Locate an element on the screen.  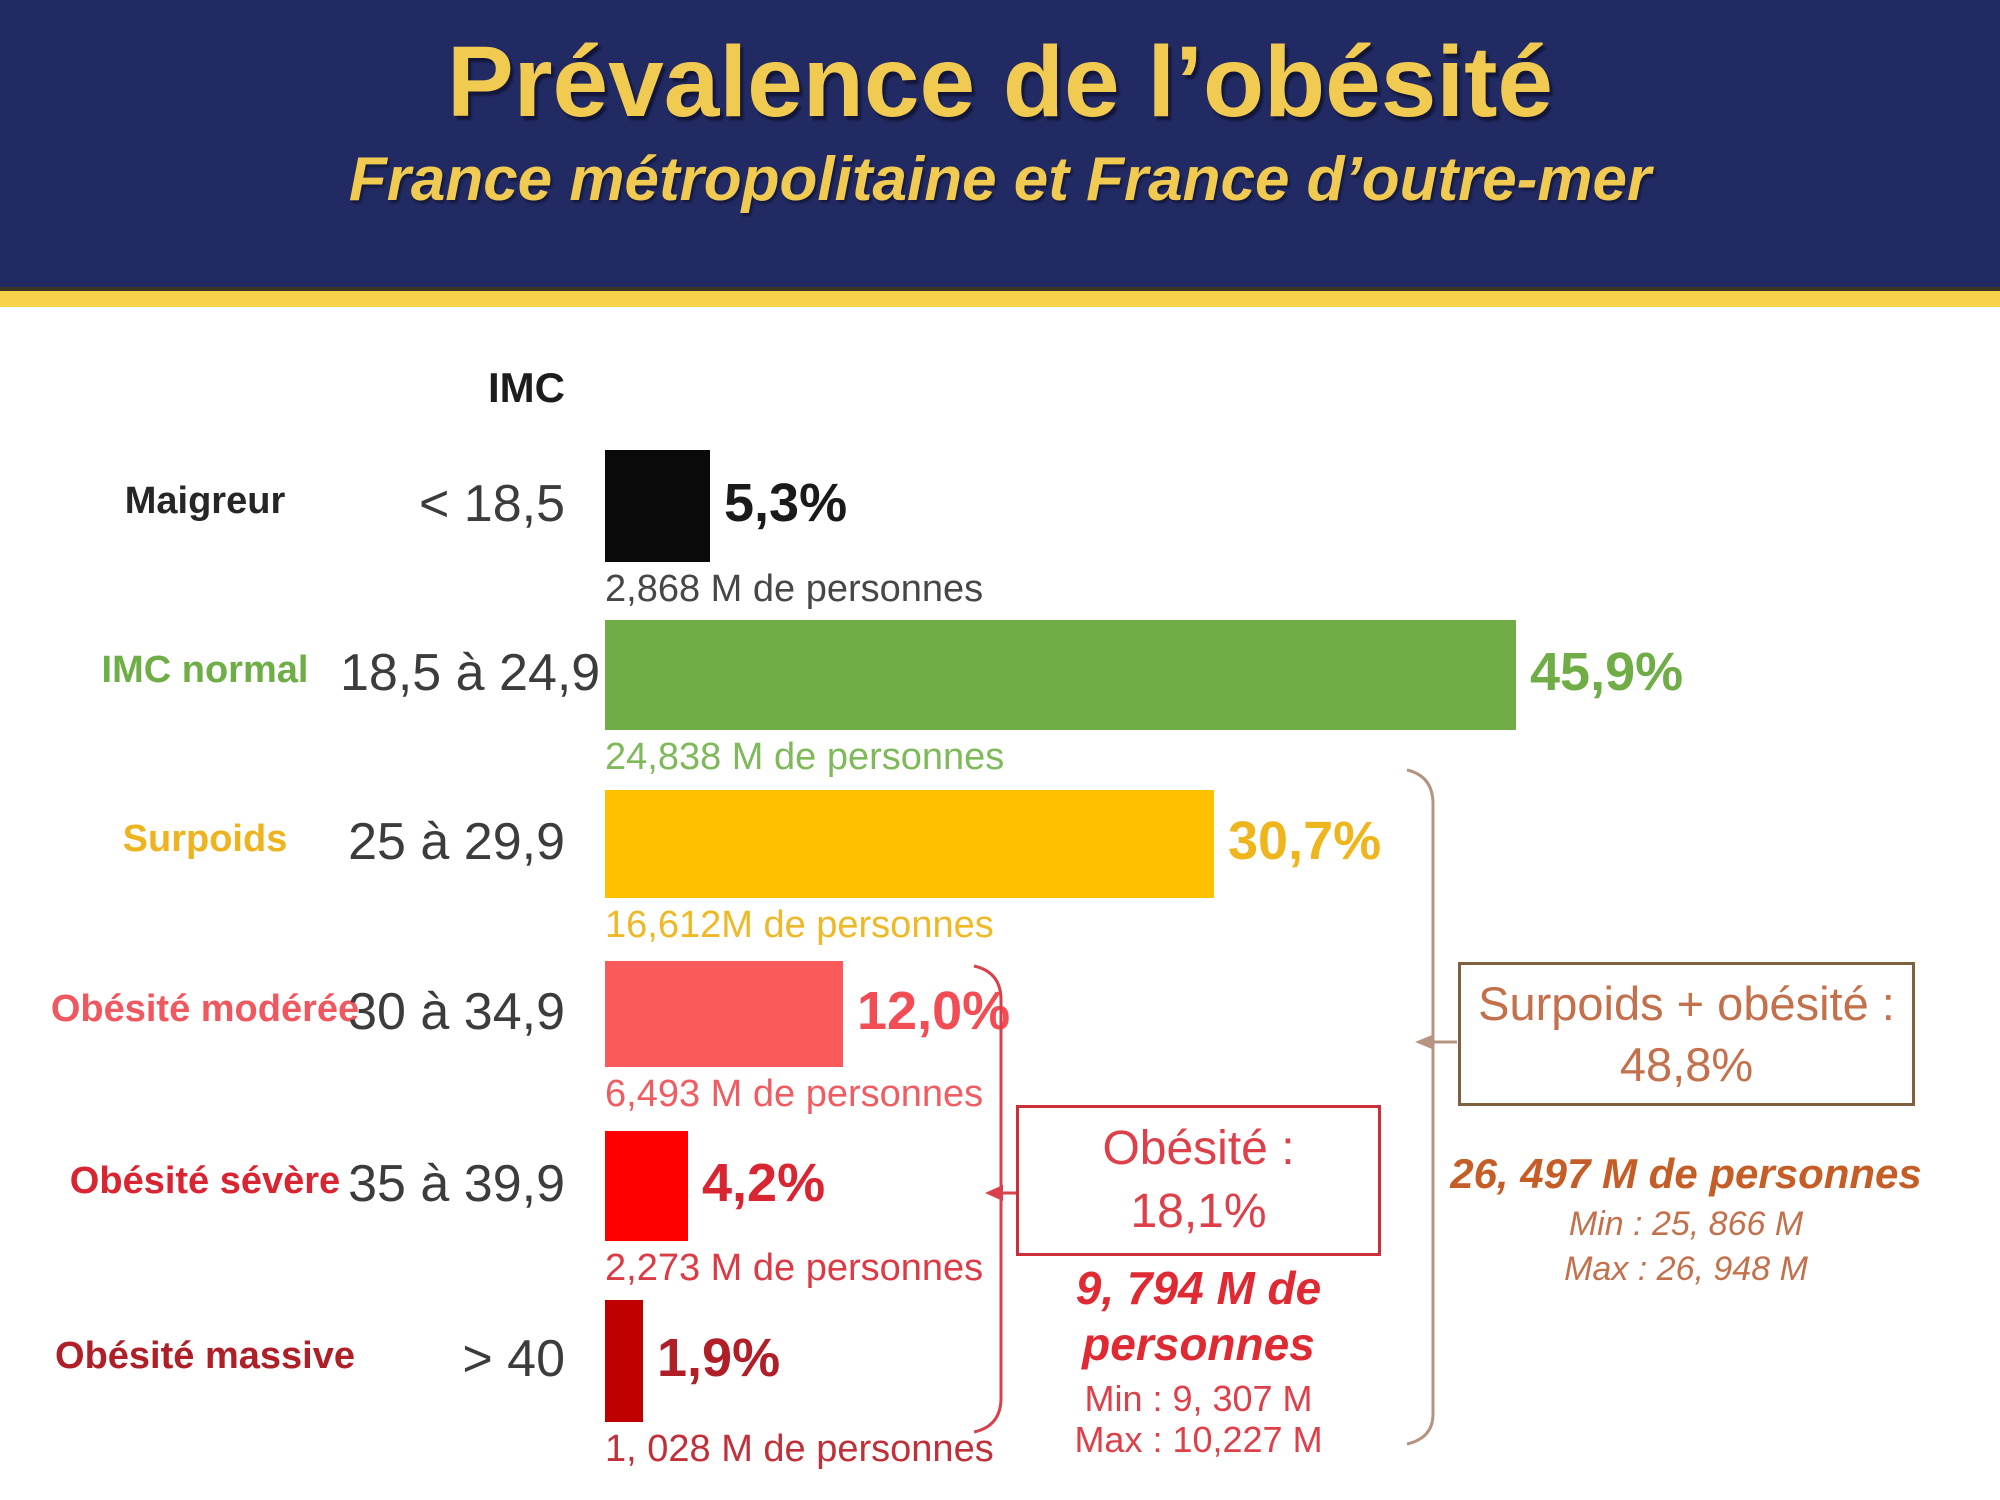
persons-label: 1, 028 M de personnes is located at coordinates (799, 1449).